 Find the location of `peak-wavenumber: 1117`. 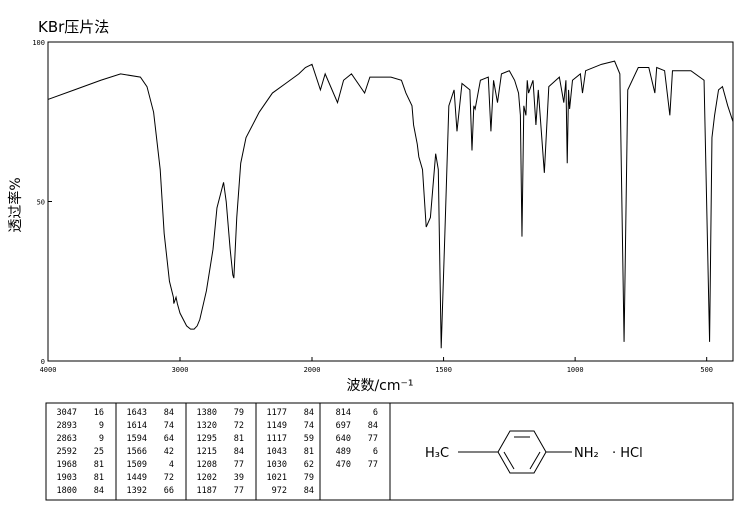

peak-wavenumber: 1117 is located at coordinates (277, 439).